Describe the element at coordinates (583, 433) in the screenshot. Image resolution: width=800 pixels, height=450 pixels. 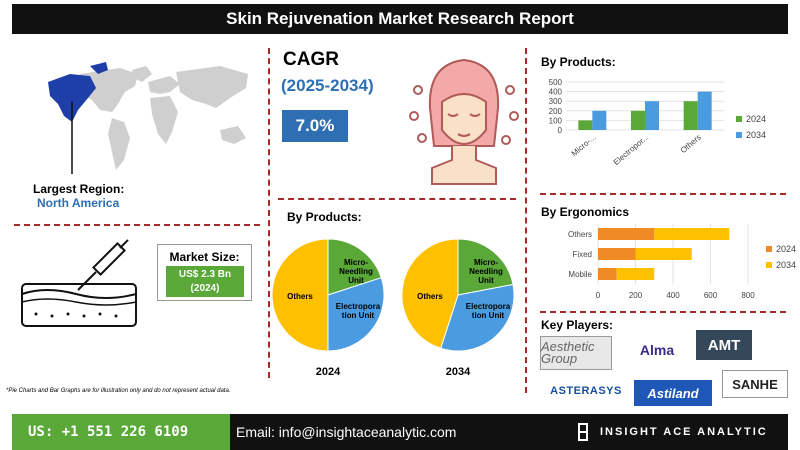
I see `brand-logo-icon` at that location.